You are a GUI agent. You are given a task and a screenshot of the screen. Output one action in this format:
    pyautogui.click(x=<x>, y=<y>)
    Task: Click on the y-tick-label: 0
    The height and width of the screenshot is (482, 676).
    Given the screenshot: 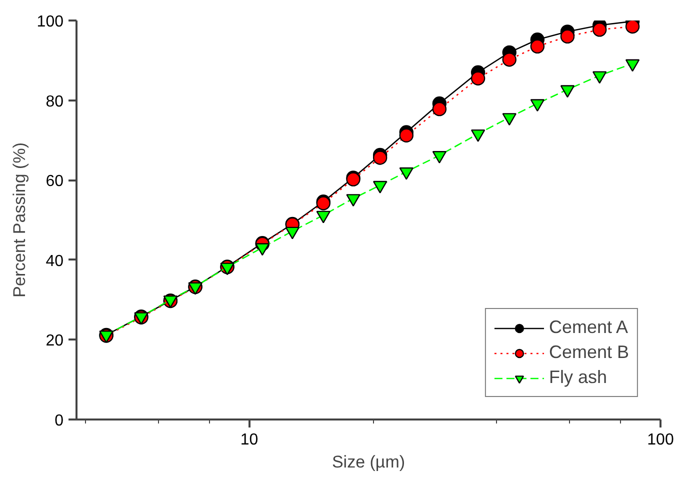 What is the action you would take?
    pyautogui.click(x=59, y=421)
    